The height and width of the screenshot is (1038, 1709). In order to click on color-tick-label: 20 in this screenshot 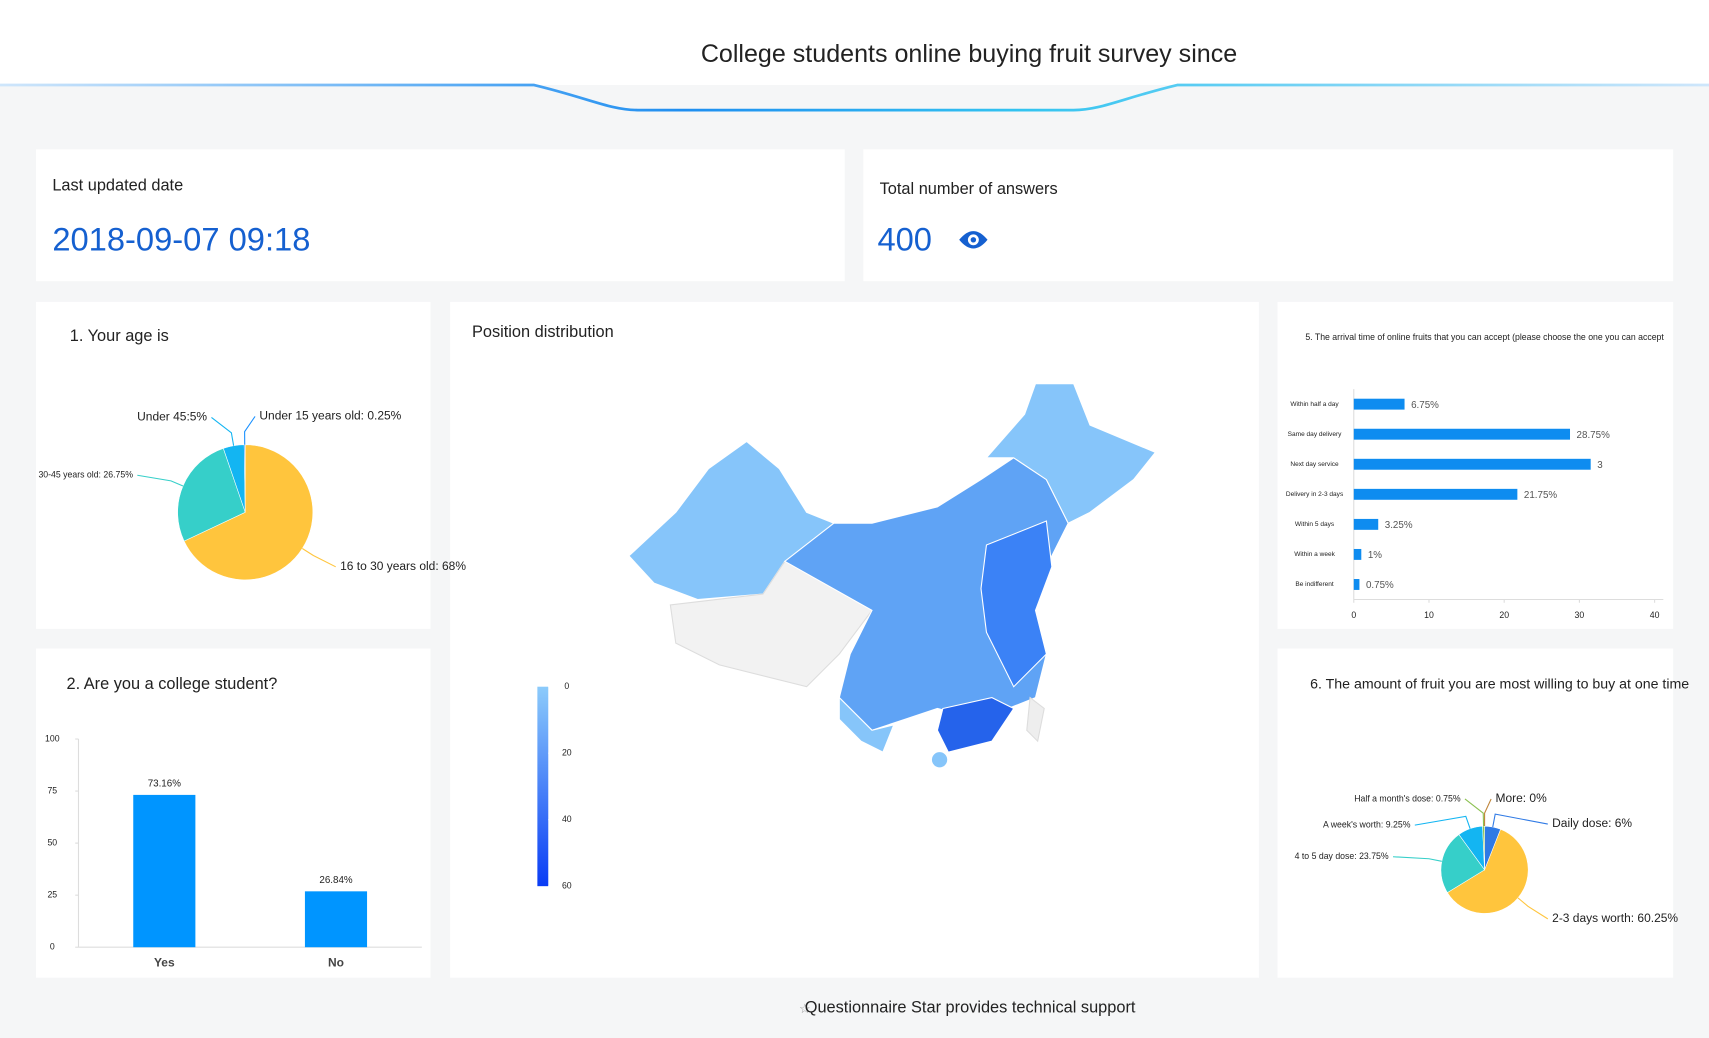, I will do `click(567, 752)`.